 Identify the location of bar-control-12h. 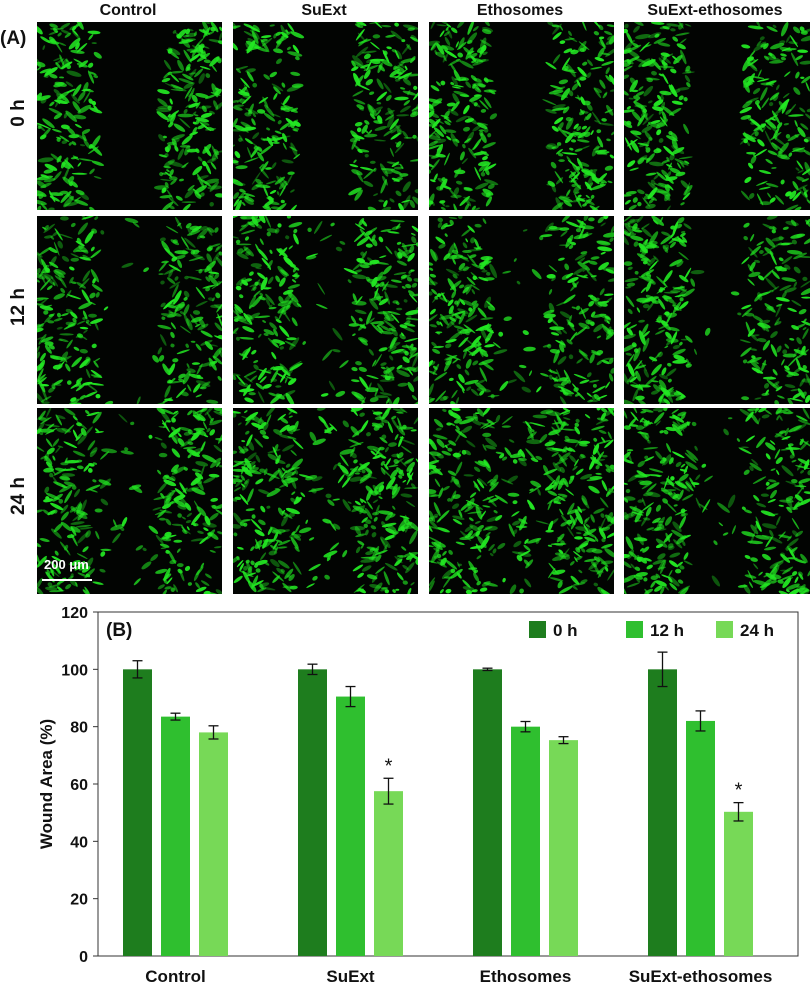
(175, 836).